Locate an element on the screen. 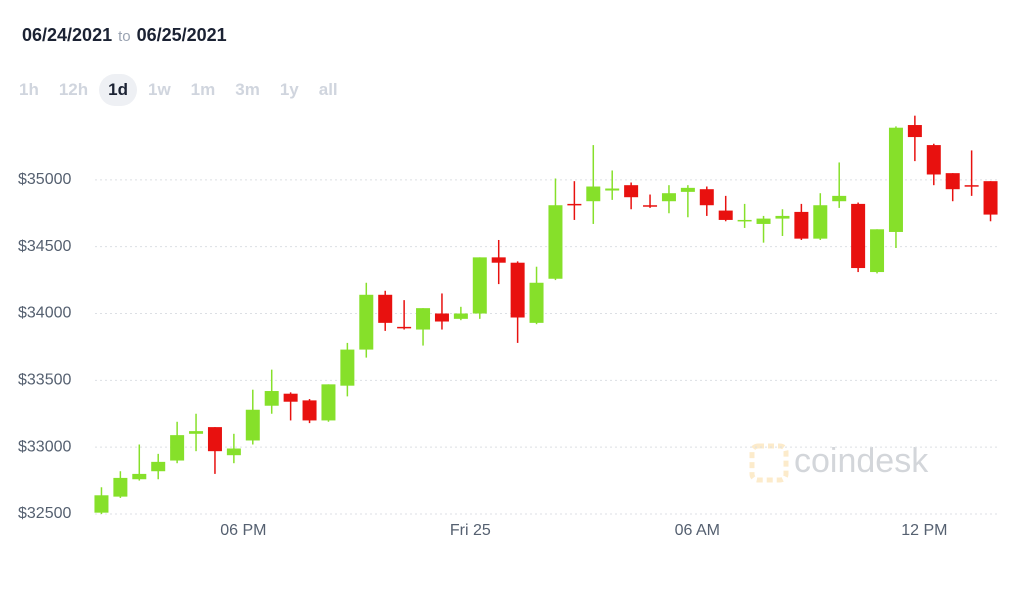  range-button: 1h is located at coordinates (29, 90).